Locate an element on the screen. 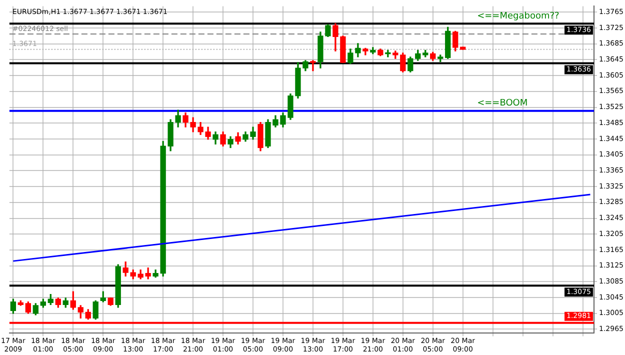 This screenshot has height=355, width=625. candlestick is located at coordinates (313, 66).